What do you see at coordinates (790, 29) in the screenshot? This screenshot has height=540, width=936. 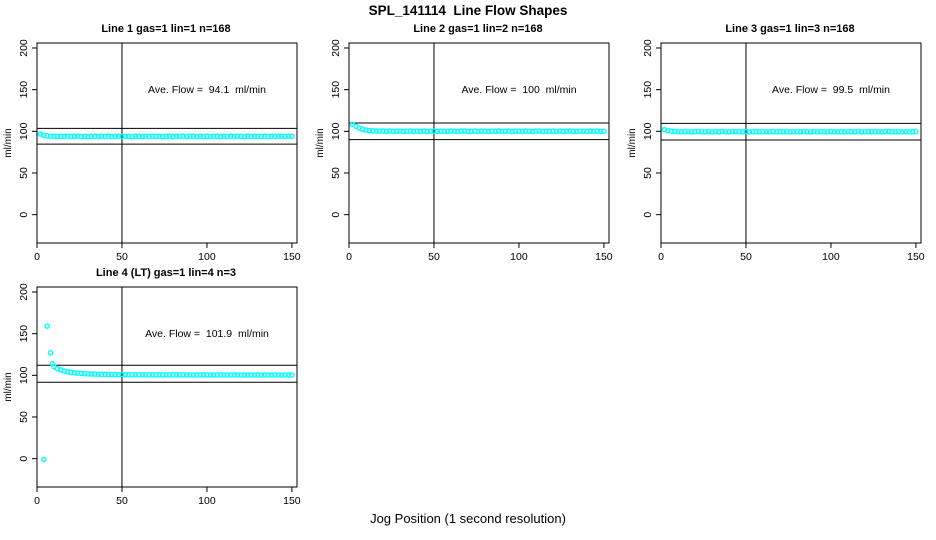 I see `panel-title-line-3: Line 3 gas=1 lin=3 n=168` at bounding box center [790, 29].